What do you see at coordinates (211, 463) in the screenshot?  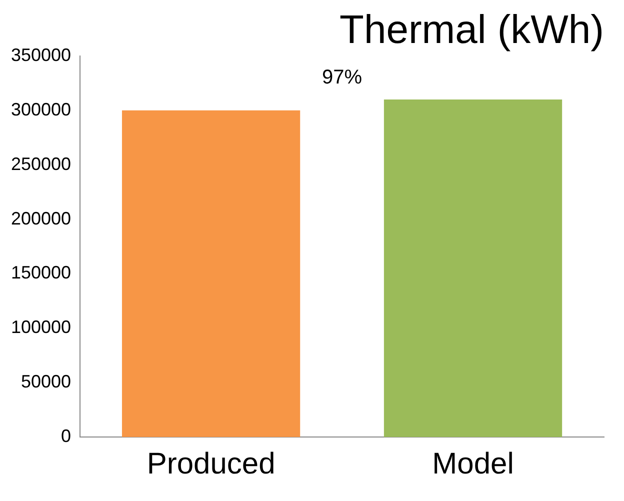 I see `x-tick-label: Produced` at bounding box center [211, 463].